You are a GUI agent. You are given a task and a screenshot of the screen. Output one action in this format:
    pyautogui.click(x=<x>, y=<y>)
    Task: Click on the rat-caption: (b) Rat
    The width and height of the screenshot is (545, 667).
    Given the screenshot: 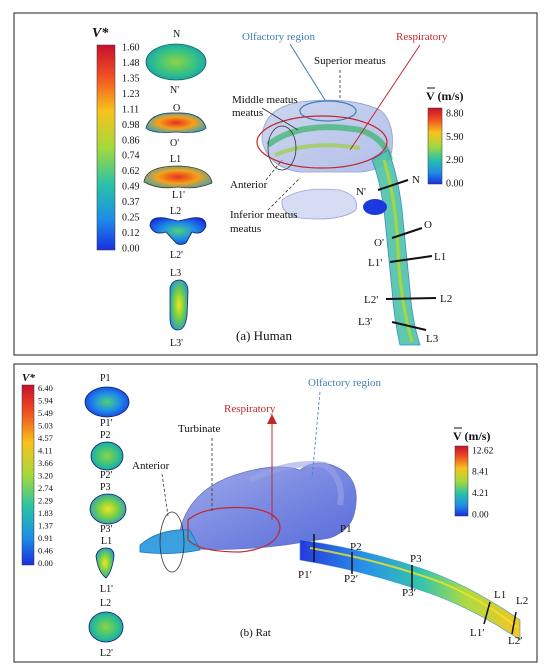 What is the action you would take?
    pyautogui.click(x=255, y=633)
    